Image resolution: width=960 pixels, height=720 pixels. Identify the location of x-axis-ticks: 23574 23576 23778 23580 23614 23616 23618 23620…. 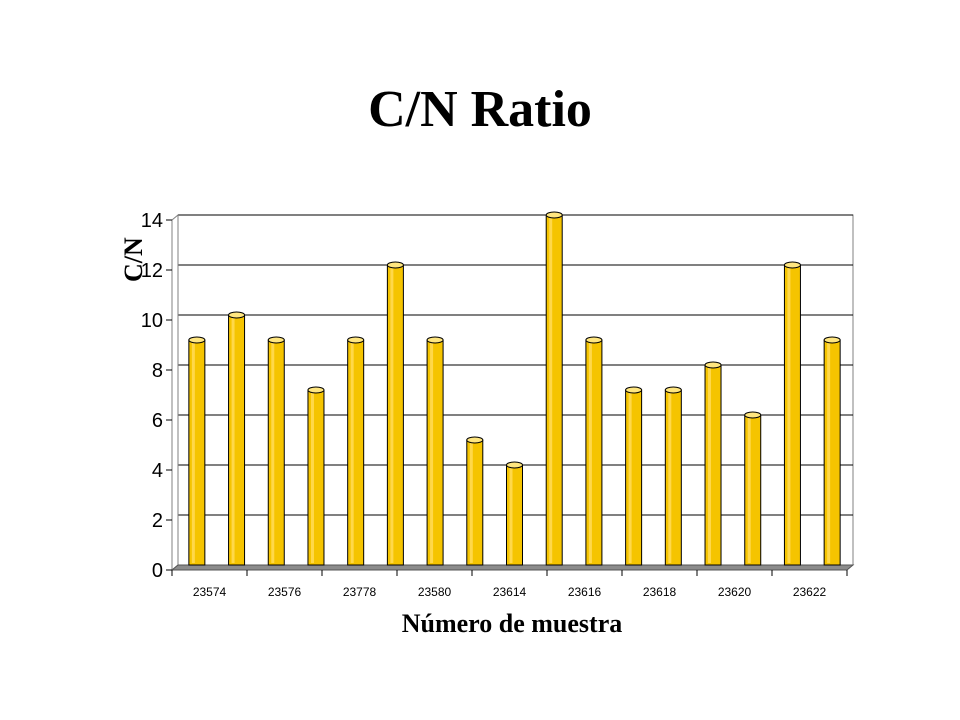
(509, 584).